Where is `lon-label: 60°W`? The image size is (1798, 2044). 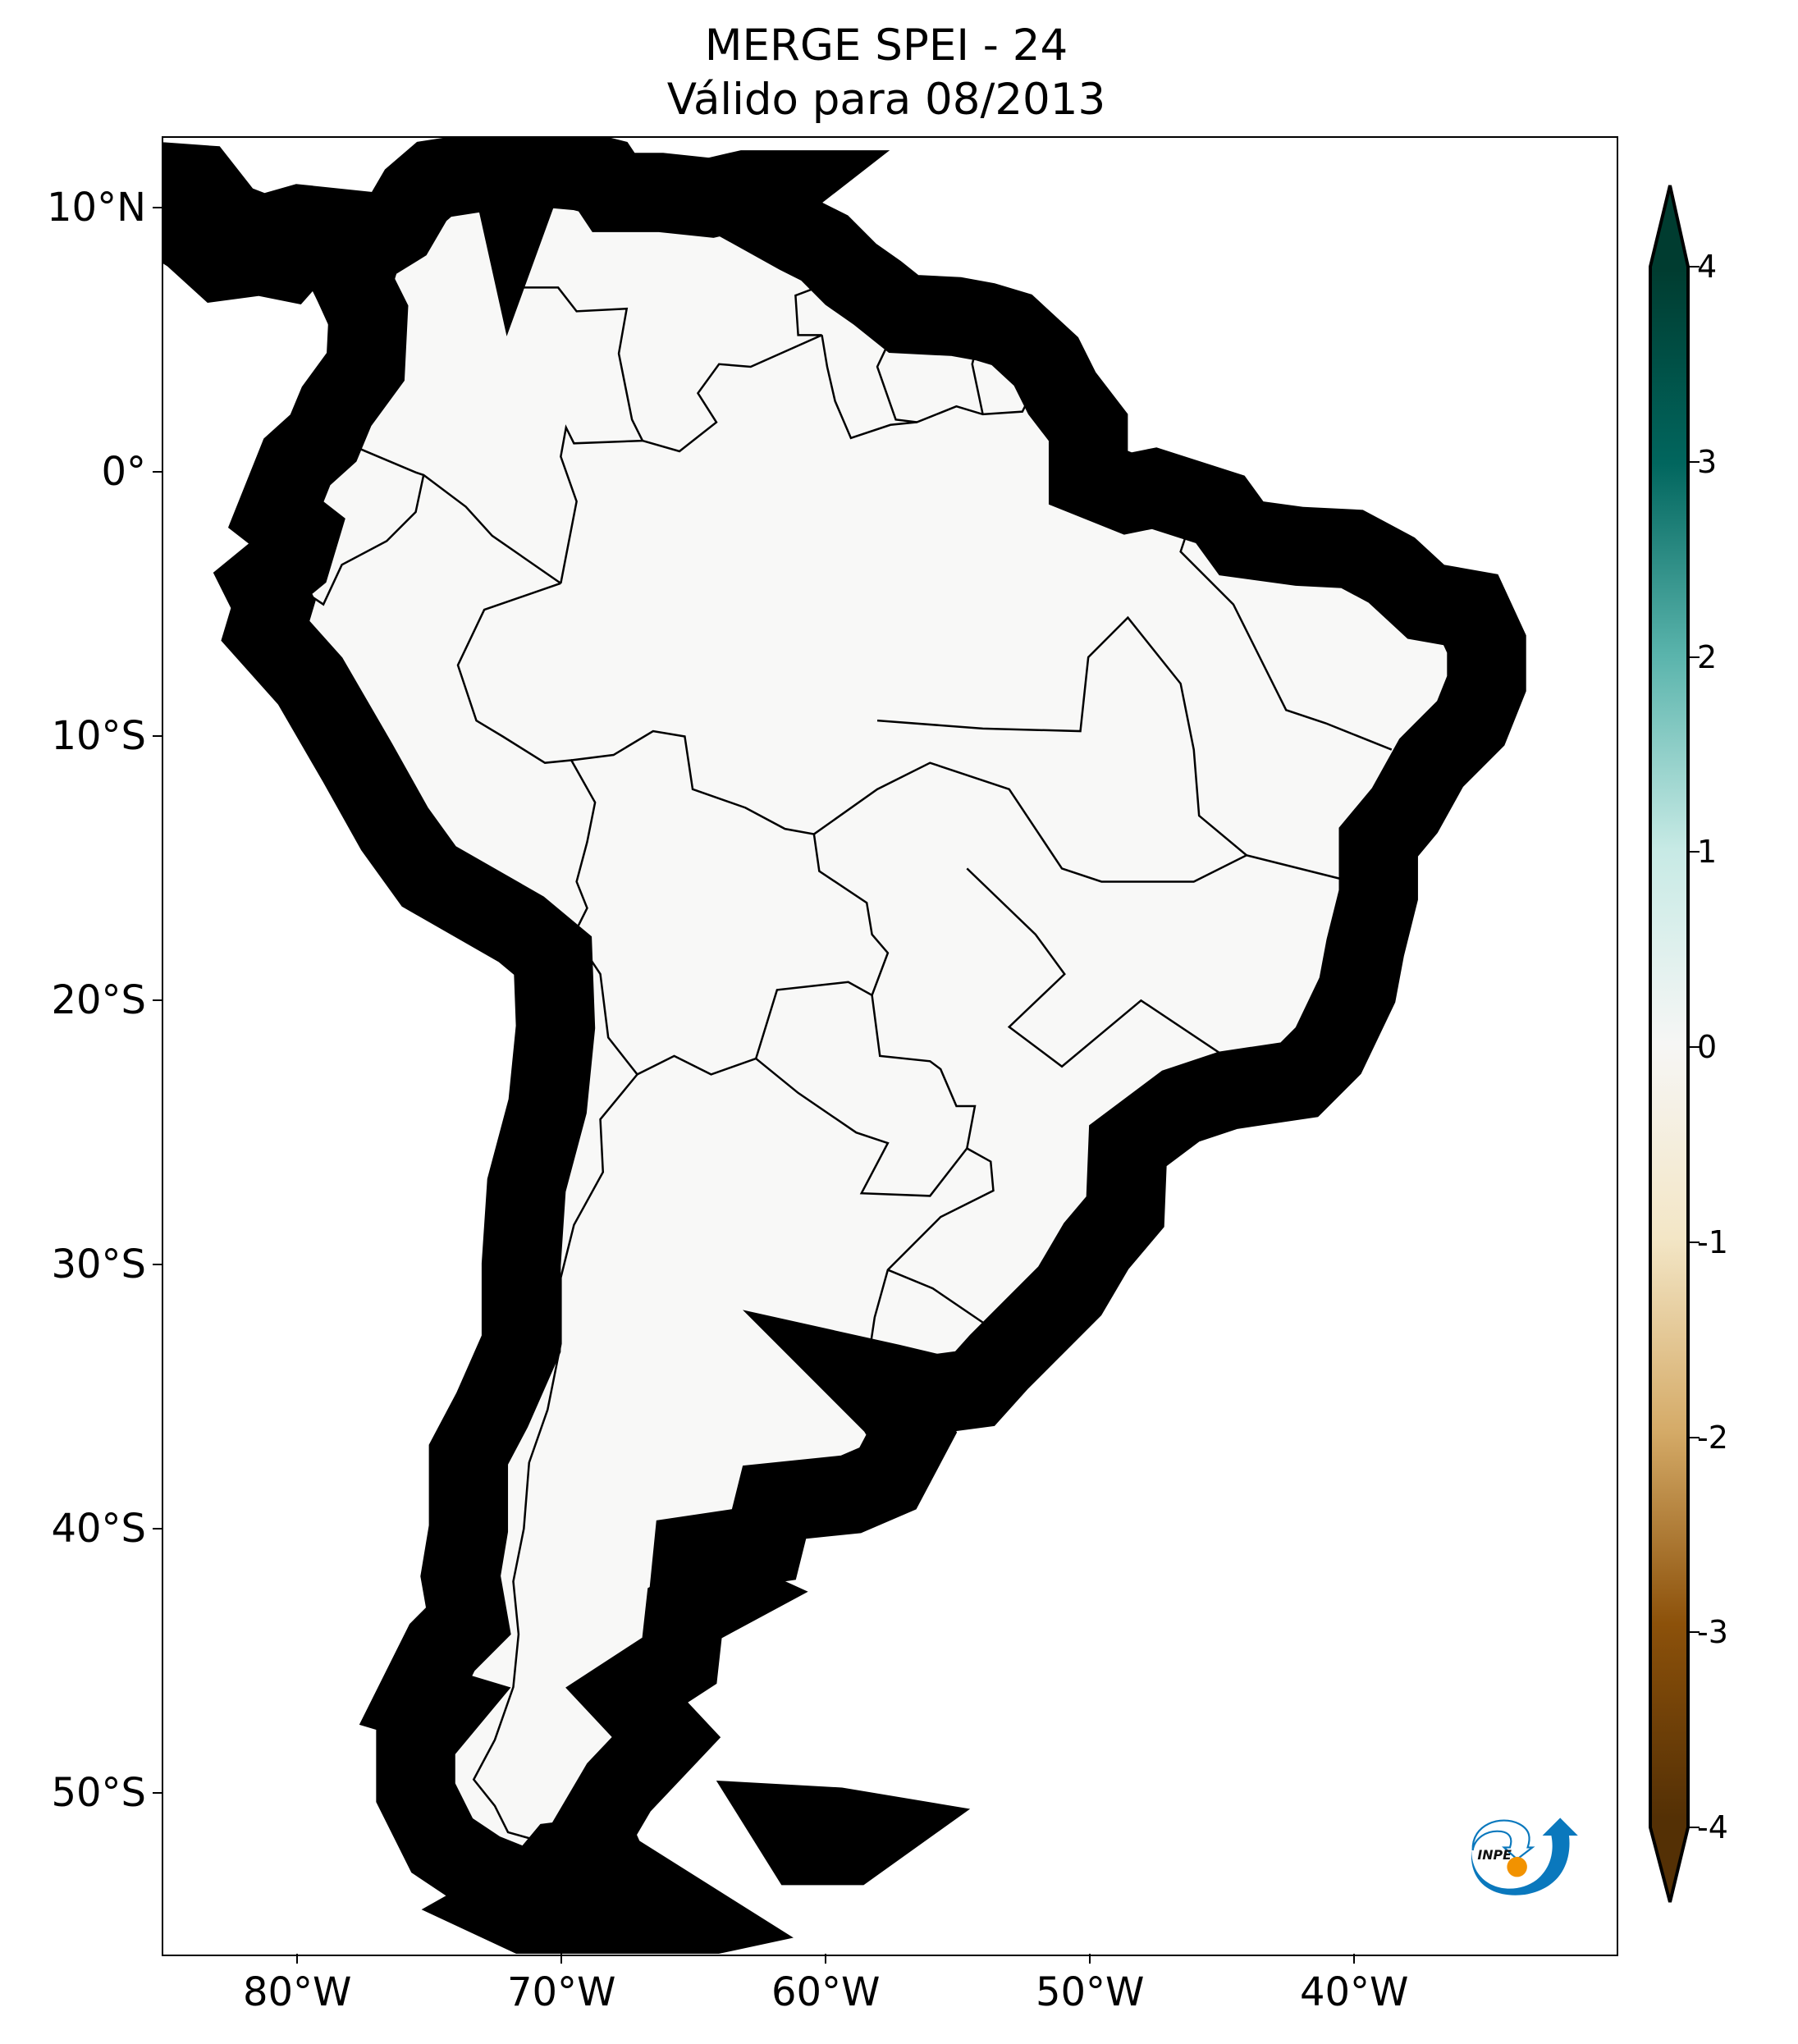
lon-label: 60°W is located at coordinates (826, 1992).